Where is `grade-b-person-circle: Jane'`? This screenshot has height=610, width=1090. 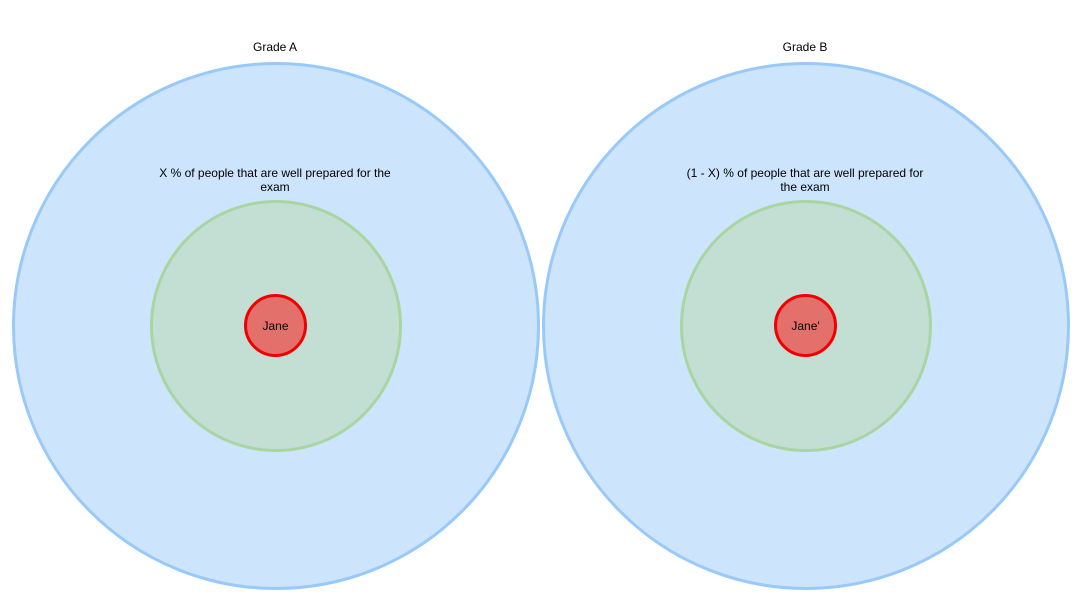
grade-b-person-circle: Jane' is located at coordinates (805, 325).